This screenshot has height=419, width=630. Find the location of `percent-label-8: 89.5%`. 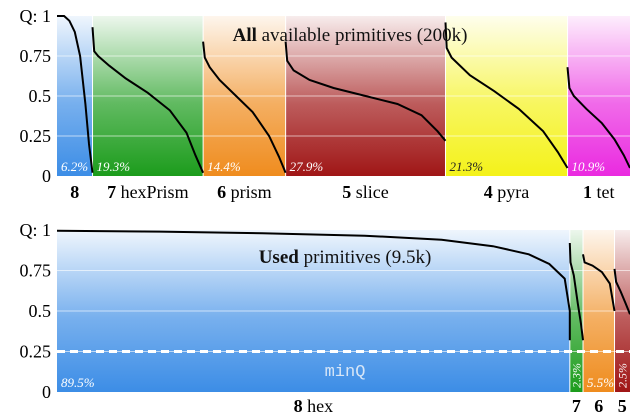

percent-label-8: 89.5% is located at coordinates (78, 382).